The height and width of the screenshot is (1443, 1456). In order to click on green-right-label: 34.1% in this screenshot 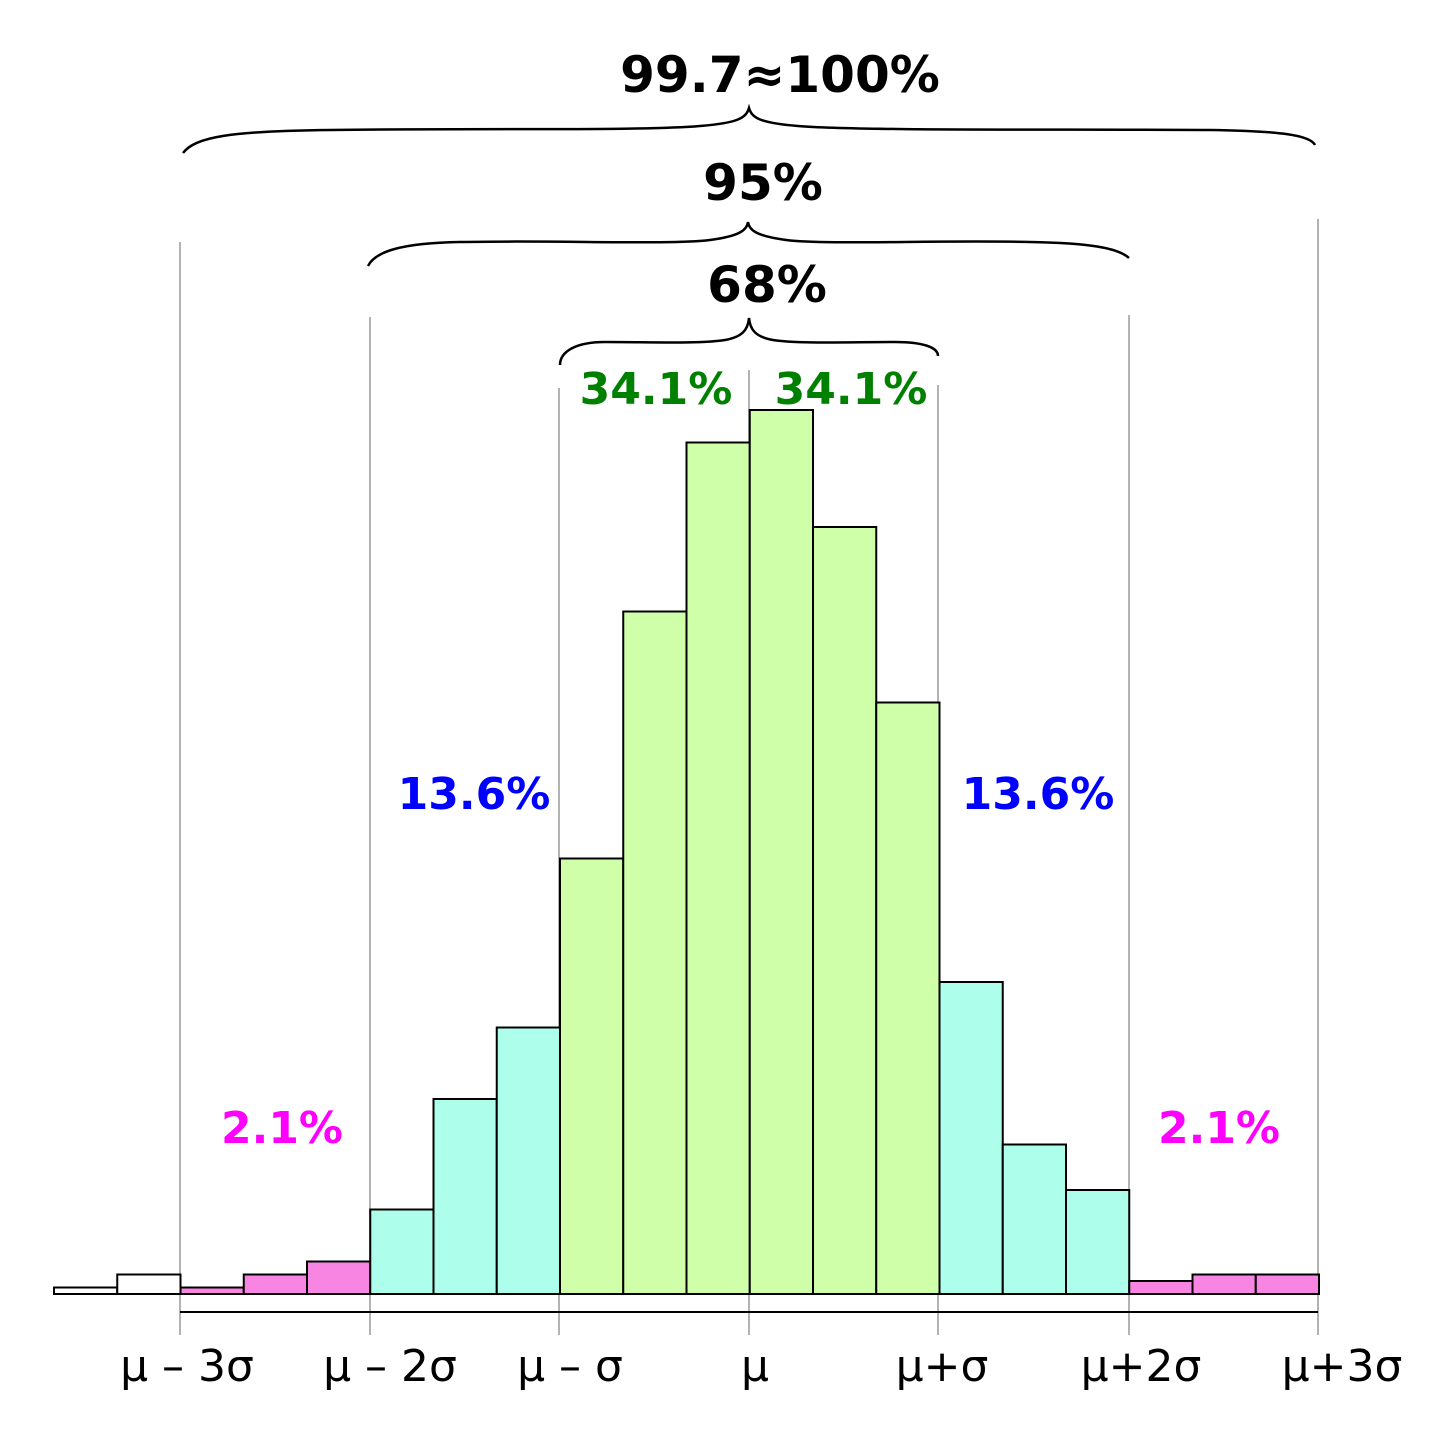, I will do `click(851, 389)`.